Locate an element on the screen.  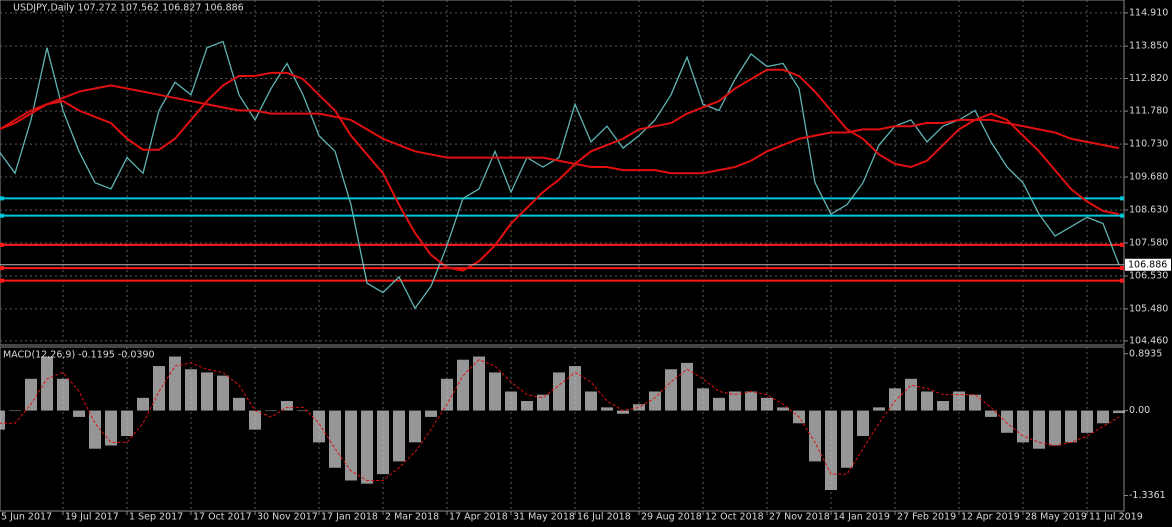
x-tick-label: 14 Jan 2019 is located at coordinates (861, 517).